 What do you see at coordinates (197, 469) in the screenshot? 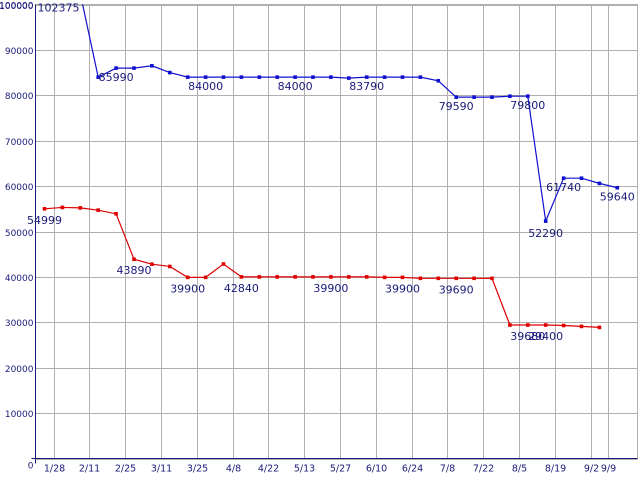
I see `x-tick-label: 3/25` at bounding box center [197, 469].